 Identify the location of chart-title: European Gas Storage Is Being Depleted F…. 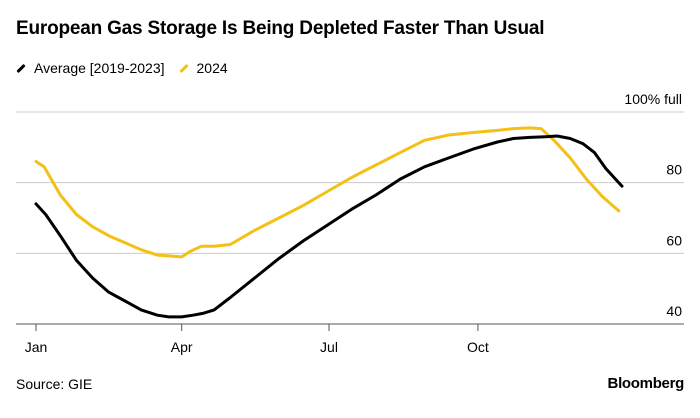
(280, 28).